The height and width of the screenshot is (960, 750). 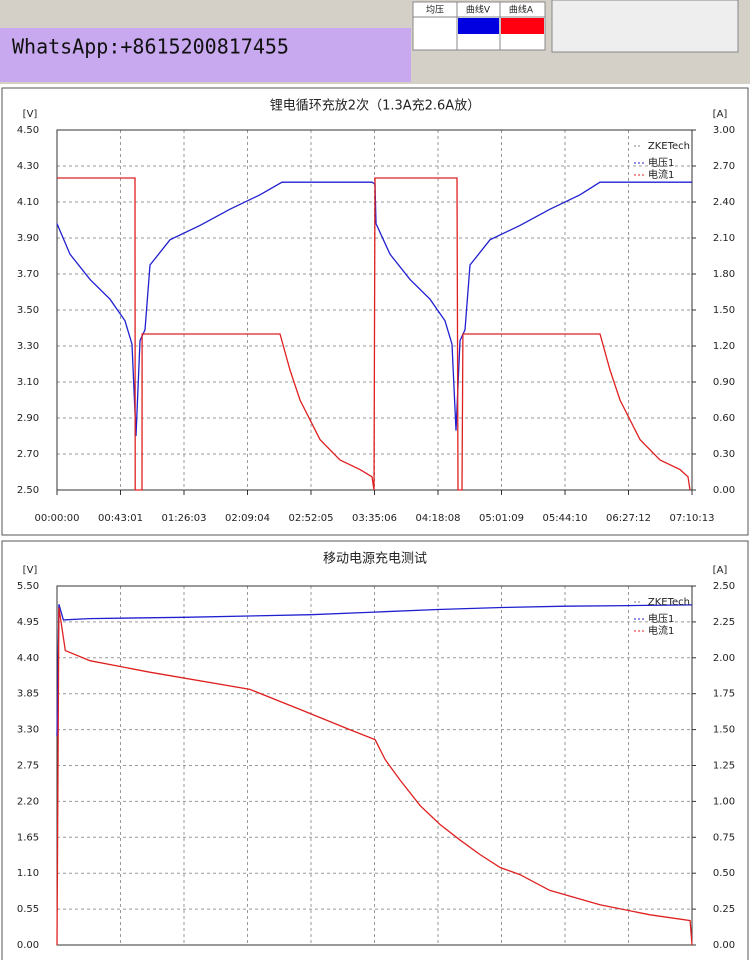 What do you see at coordinates (28, 202) in the screenshot?
I see `y-tick-label: 4.10` at bounding box center [28, 202].